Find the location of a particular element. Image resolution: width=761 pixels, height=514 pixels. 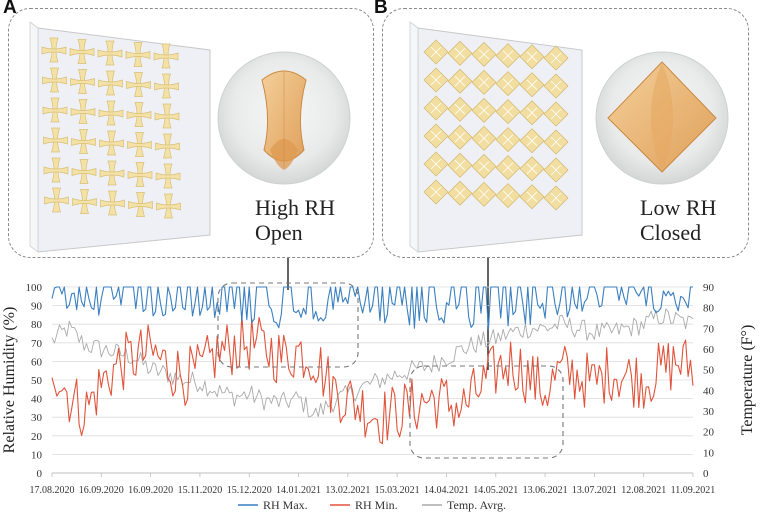

right-tick-label: 20 is located at coordinates (709, 433).